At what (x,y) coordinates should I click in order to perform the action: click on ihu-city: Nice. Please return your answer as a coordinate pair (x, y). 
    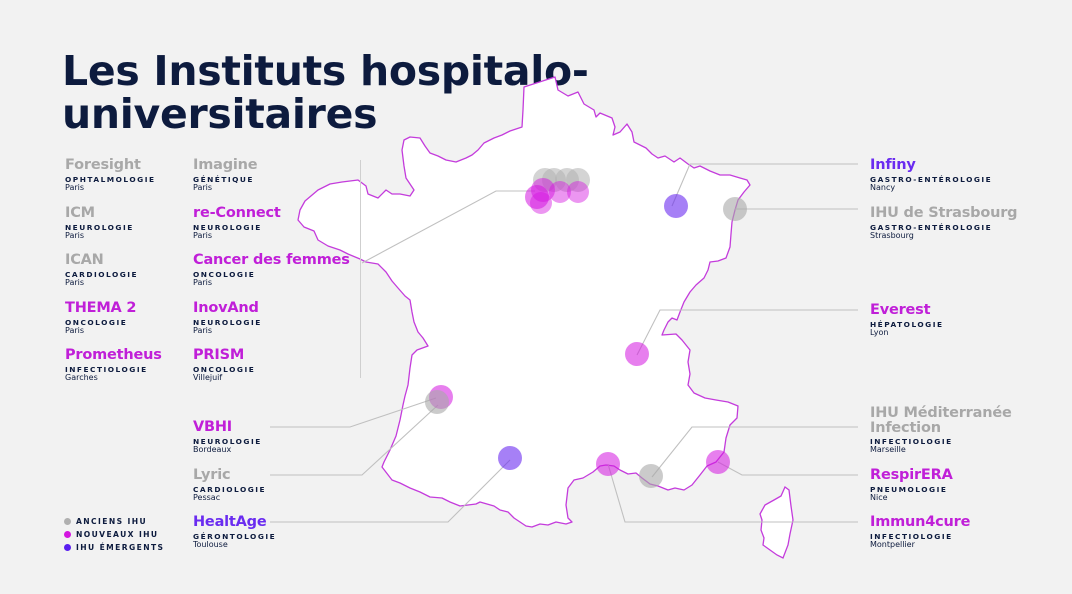
    Looking at the image, I should click on (879, 497).